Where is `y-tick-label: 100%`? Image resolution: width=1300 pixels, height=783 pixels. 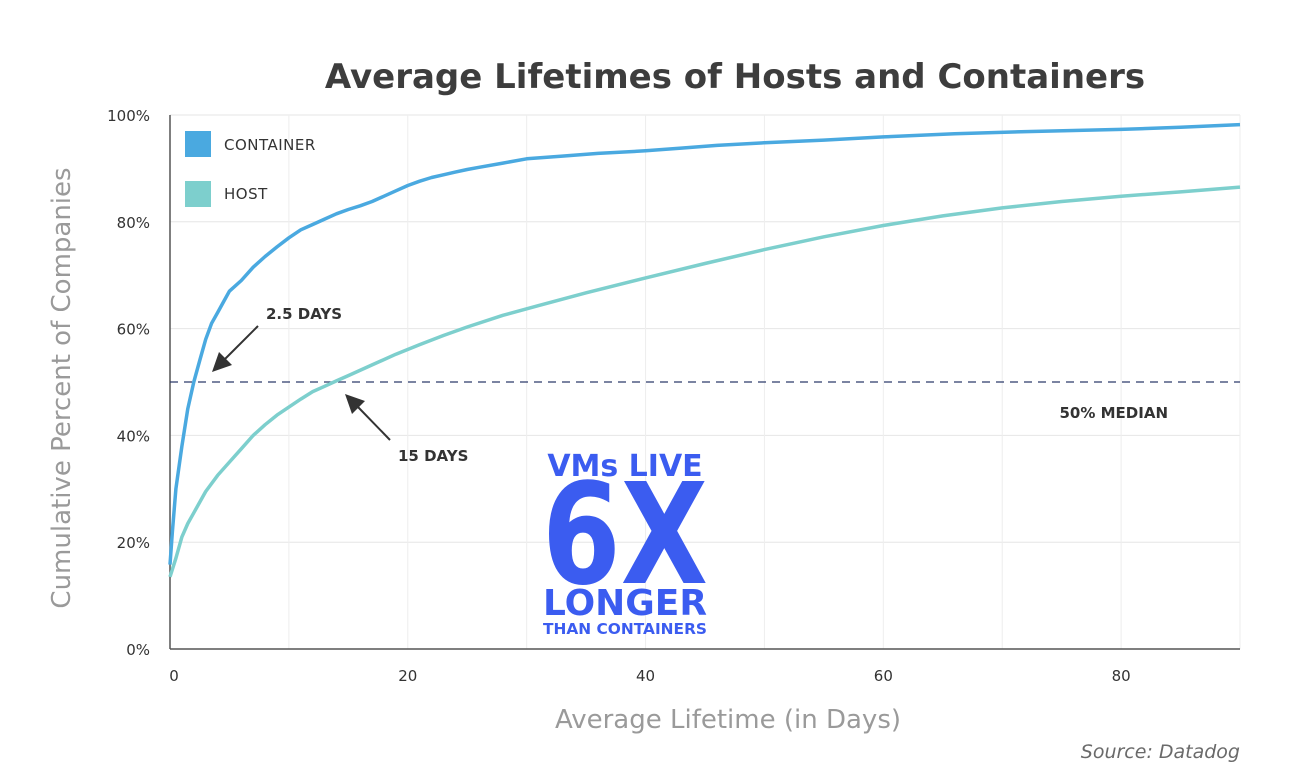 y-tick-label: 100% is located at coordinates (128, 116).